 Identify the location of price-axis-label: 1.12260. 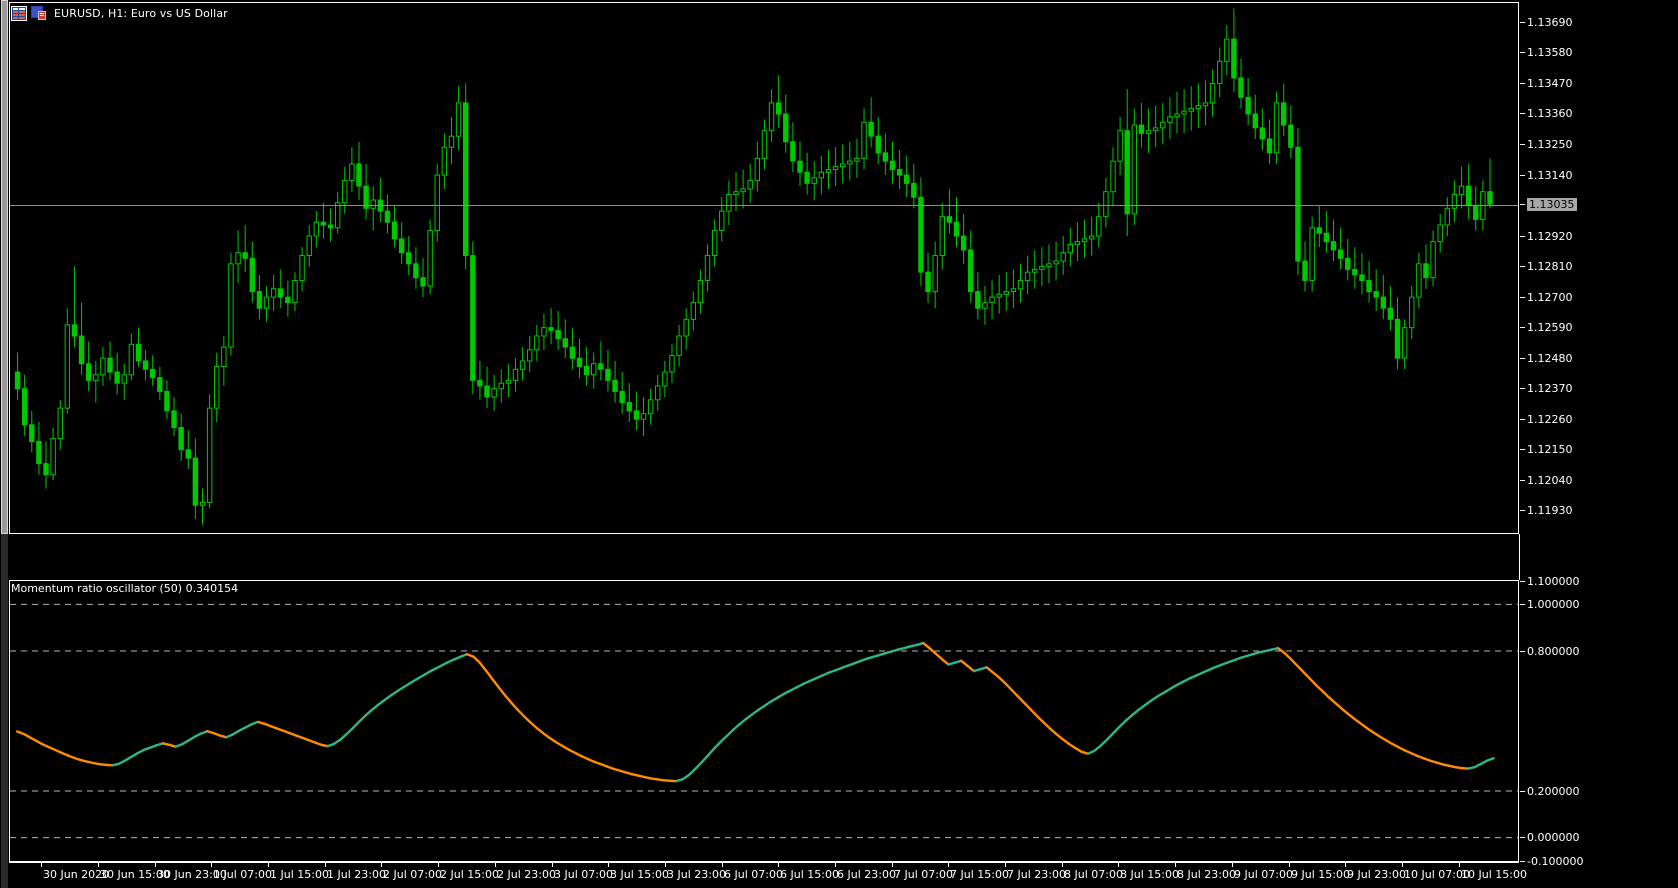
(1550, 419).